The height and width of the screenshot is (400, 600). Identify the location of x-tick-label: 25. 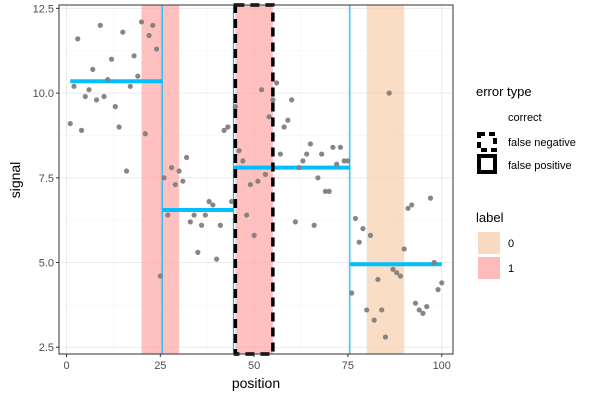
(160, 366).